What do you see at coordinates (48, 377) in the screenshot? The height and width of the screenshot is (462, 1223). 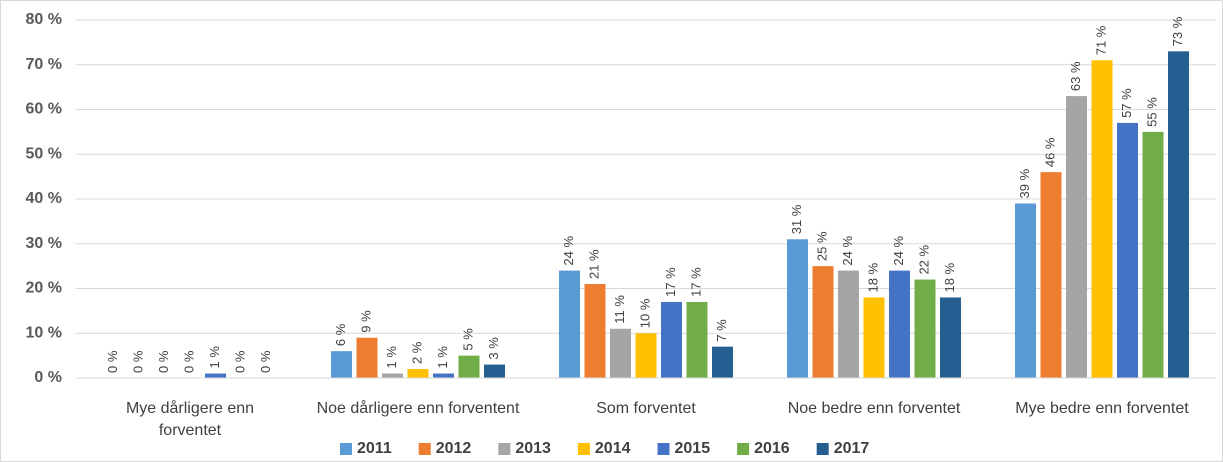 I see `y-tick-label: 0 %` at bounding box center [48, 377].